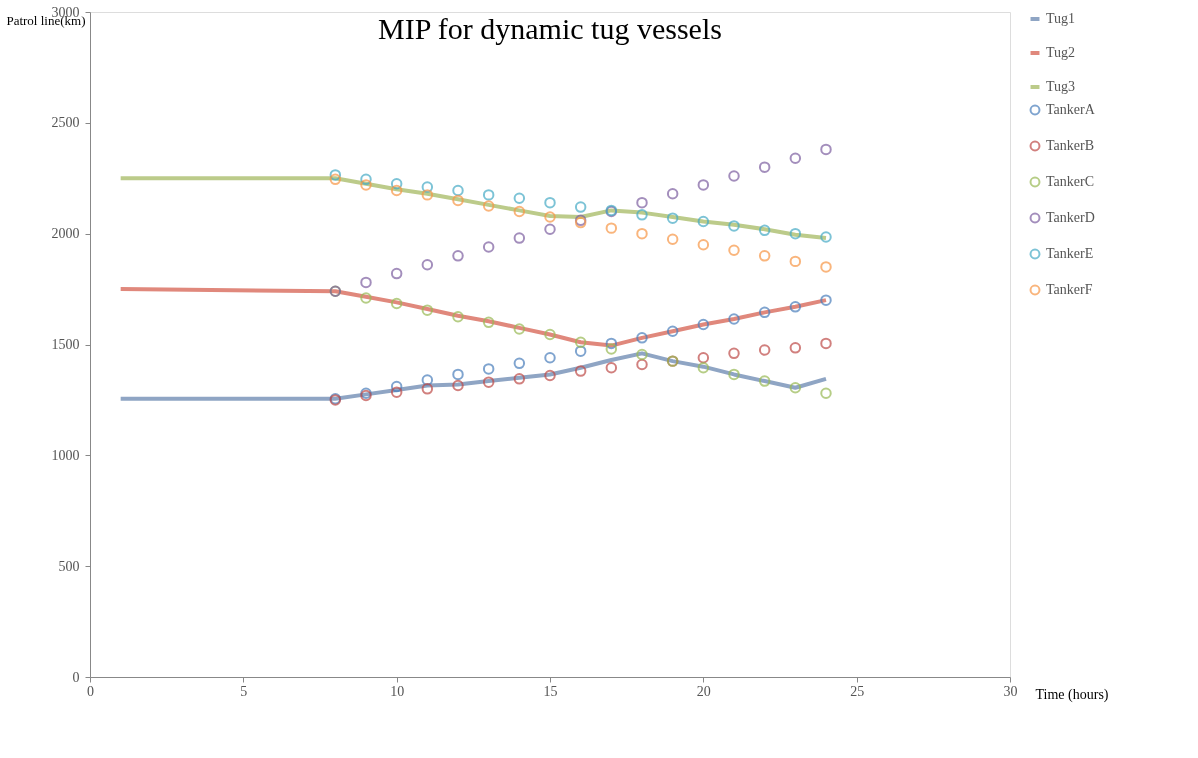 Image resolution: width=1198 pixels, height=758 pixels. I want to click on y-tick-label: 0, so click(76, 677).